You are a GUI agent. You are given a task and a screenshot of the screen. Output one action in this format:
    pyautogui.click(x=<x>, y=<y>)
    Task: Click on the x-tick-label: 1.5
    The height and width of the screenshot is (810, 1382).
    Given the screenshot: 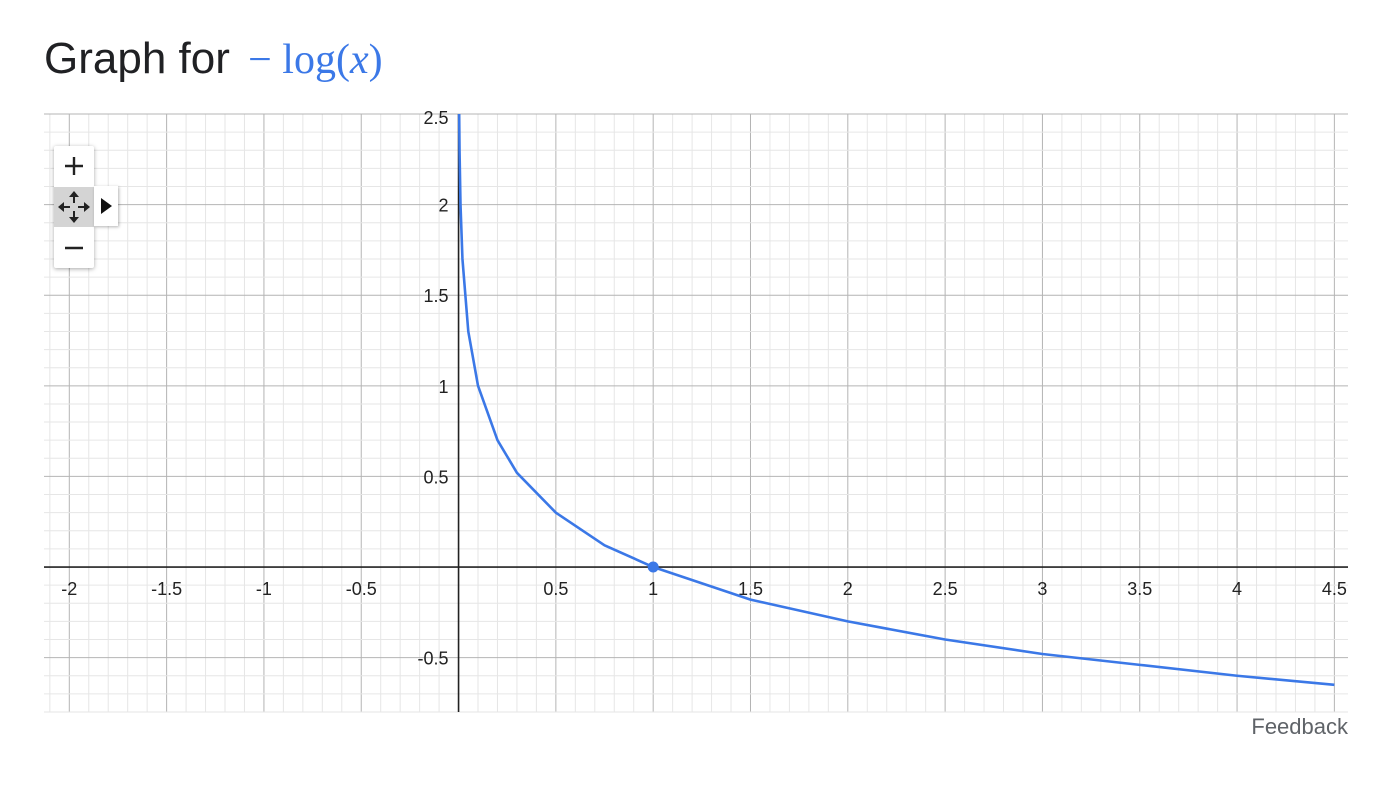 What is the action you would take?
    pyautogui.click(x=750, y=589)
    